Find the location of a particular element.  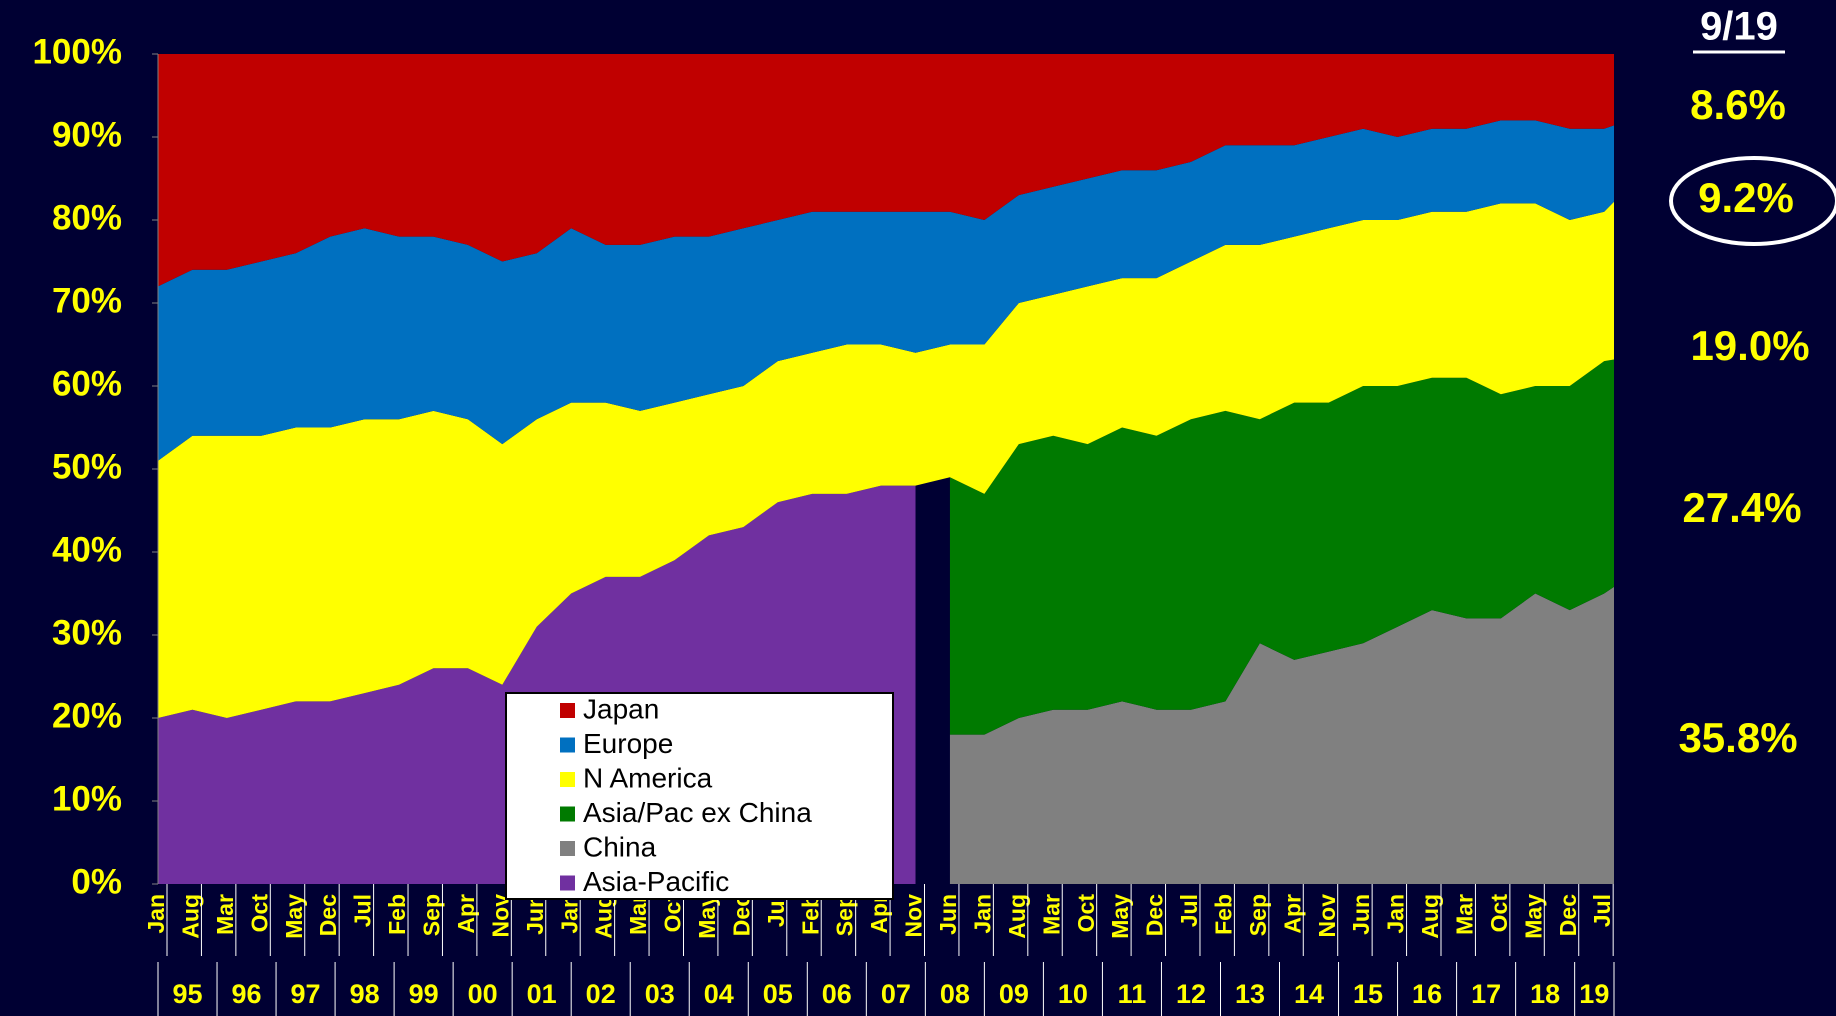

year-label: 09 is located at coordinates (1014, 994).